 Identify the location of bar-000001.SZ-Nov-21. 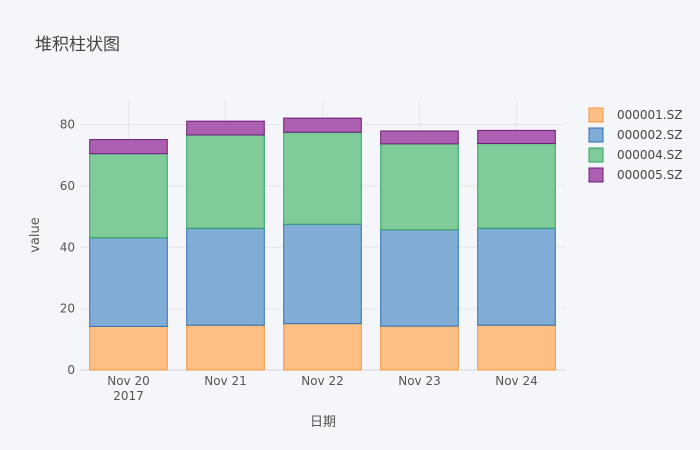
(225, 347).